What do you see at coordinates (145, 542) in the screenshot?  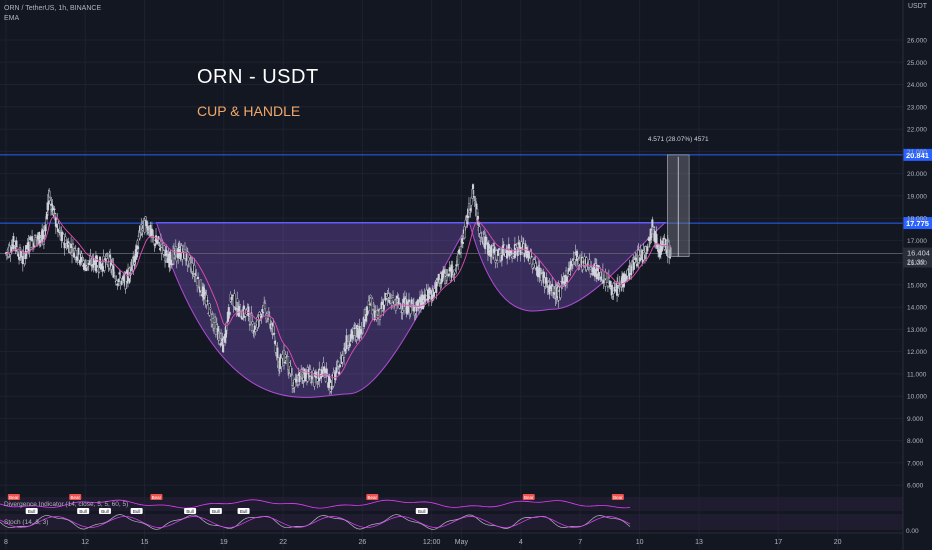 I see `time-tick-label: 15` at bounding box center [145, 542].